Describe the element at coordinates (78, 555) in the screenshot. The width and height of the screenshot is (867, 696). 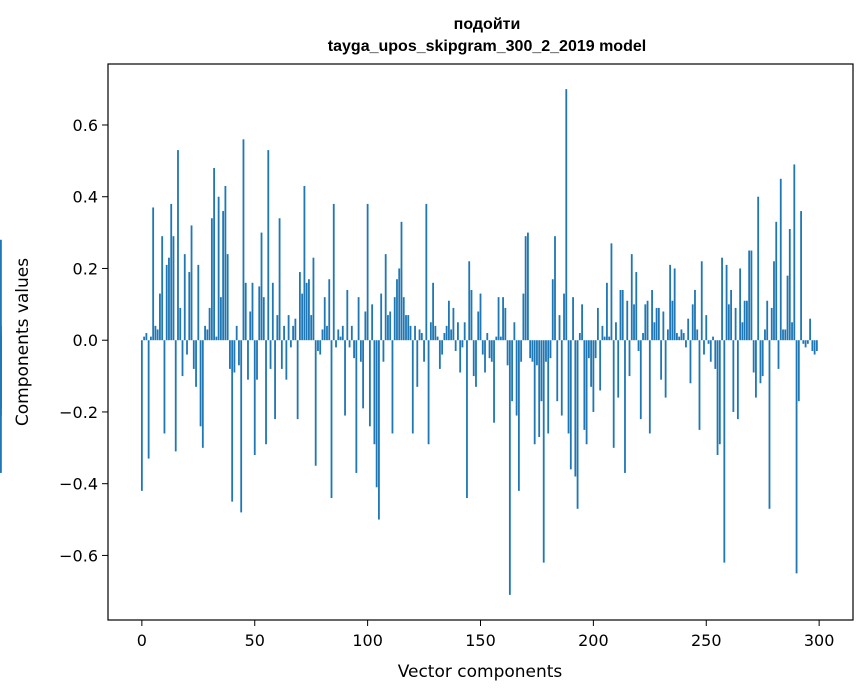
I see `y-tick-label: −0.6` at that location.